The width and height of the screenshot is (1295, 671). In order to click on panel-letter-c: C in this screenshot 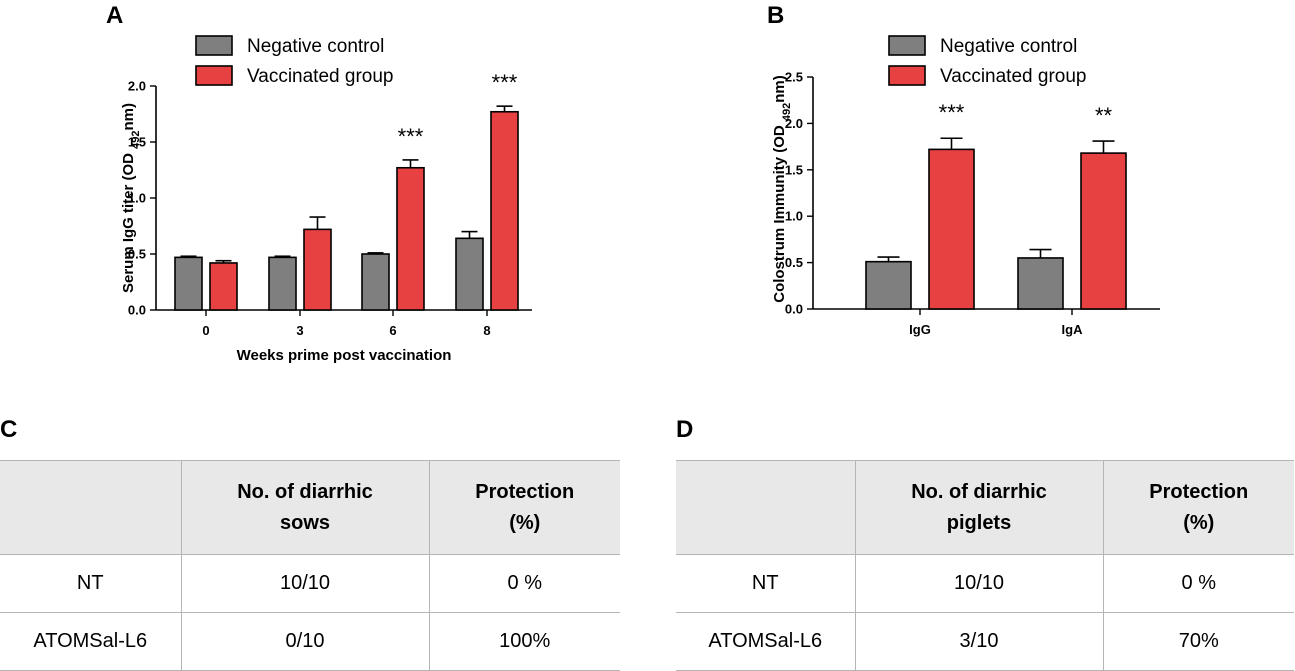, I will do `click(9, 429)`.